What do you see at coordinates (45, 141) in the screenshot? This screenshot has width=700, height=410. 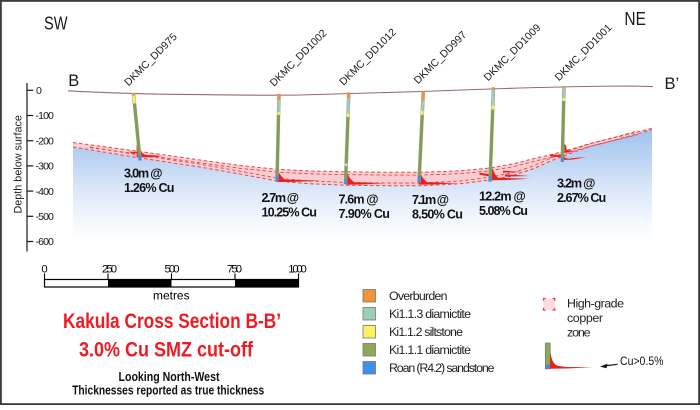 I see `svg-text: -200` at bounding box center [45, 141].